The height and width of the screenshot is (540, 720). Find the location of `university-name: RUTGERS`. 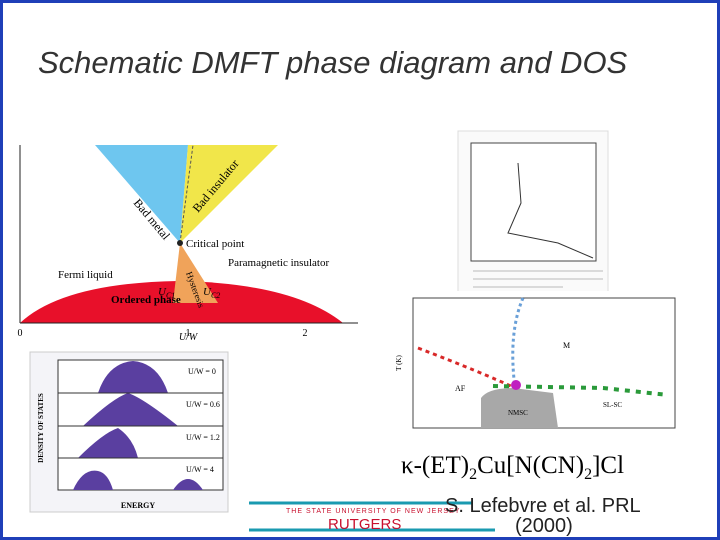

university-name: RUTGERS is located at coordinates (364, 524).